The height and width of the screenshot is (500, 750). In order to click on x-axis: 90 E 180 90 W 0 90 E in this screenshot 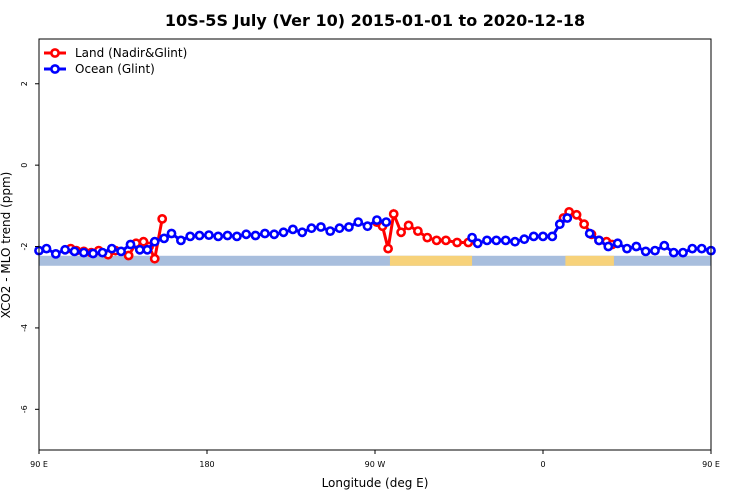, I will do `click(375, 459)`.